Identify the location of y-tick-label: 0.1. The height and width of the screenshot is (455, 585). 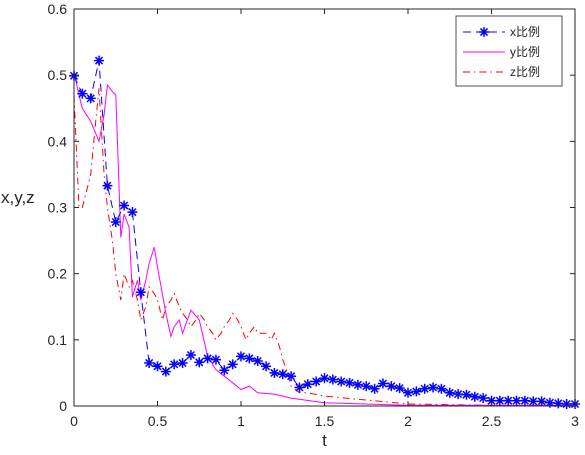
(58, 340).